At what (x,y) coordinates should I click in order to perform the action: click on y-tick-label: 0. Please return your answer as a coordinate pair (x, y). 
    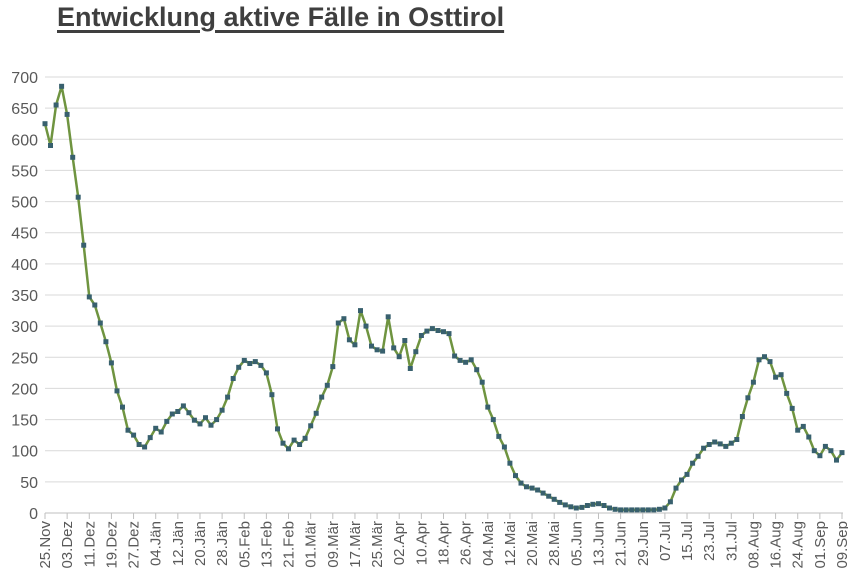
    Looking at the image, I should click on (33, 514).